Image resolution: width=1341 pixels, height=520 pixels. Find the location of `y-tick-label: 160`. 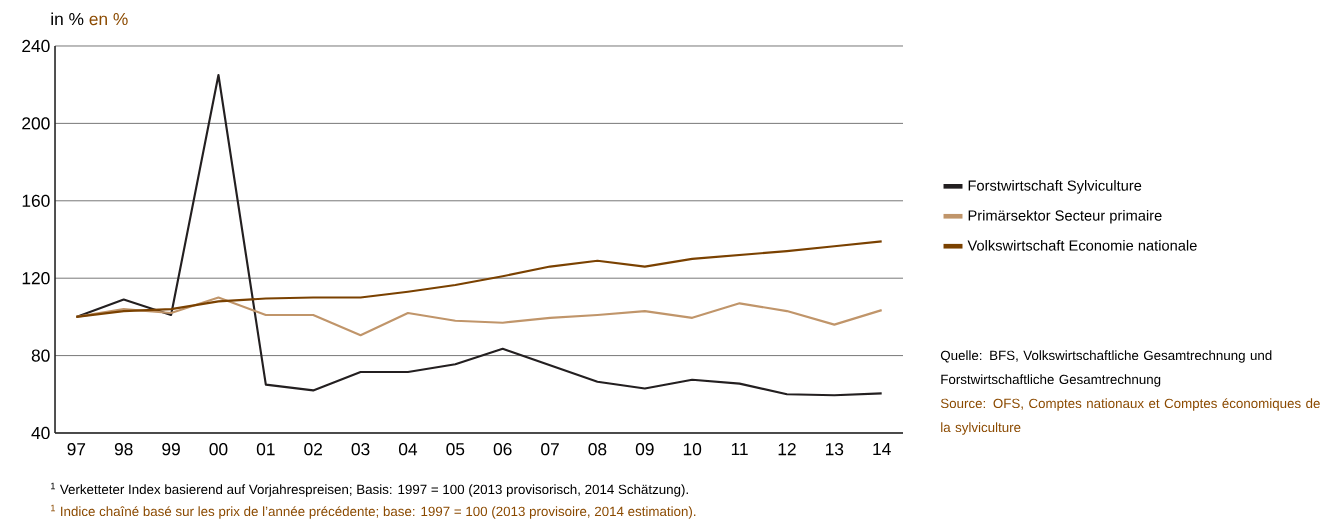

y-tick-label: 160 is located at coordinates (36, 200).